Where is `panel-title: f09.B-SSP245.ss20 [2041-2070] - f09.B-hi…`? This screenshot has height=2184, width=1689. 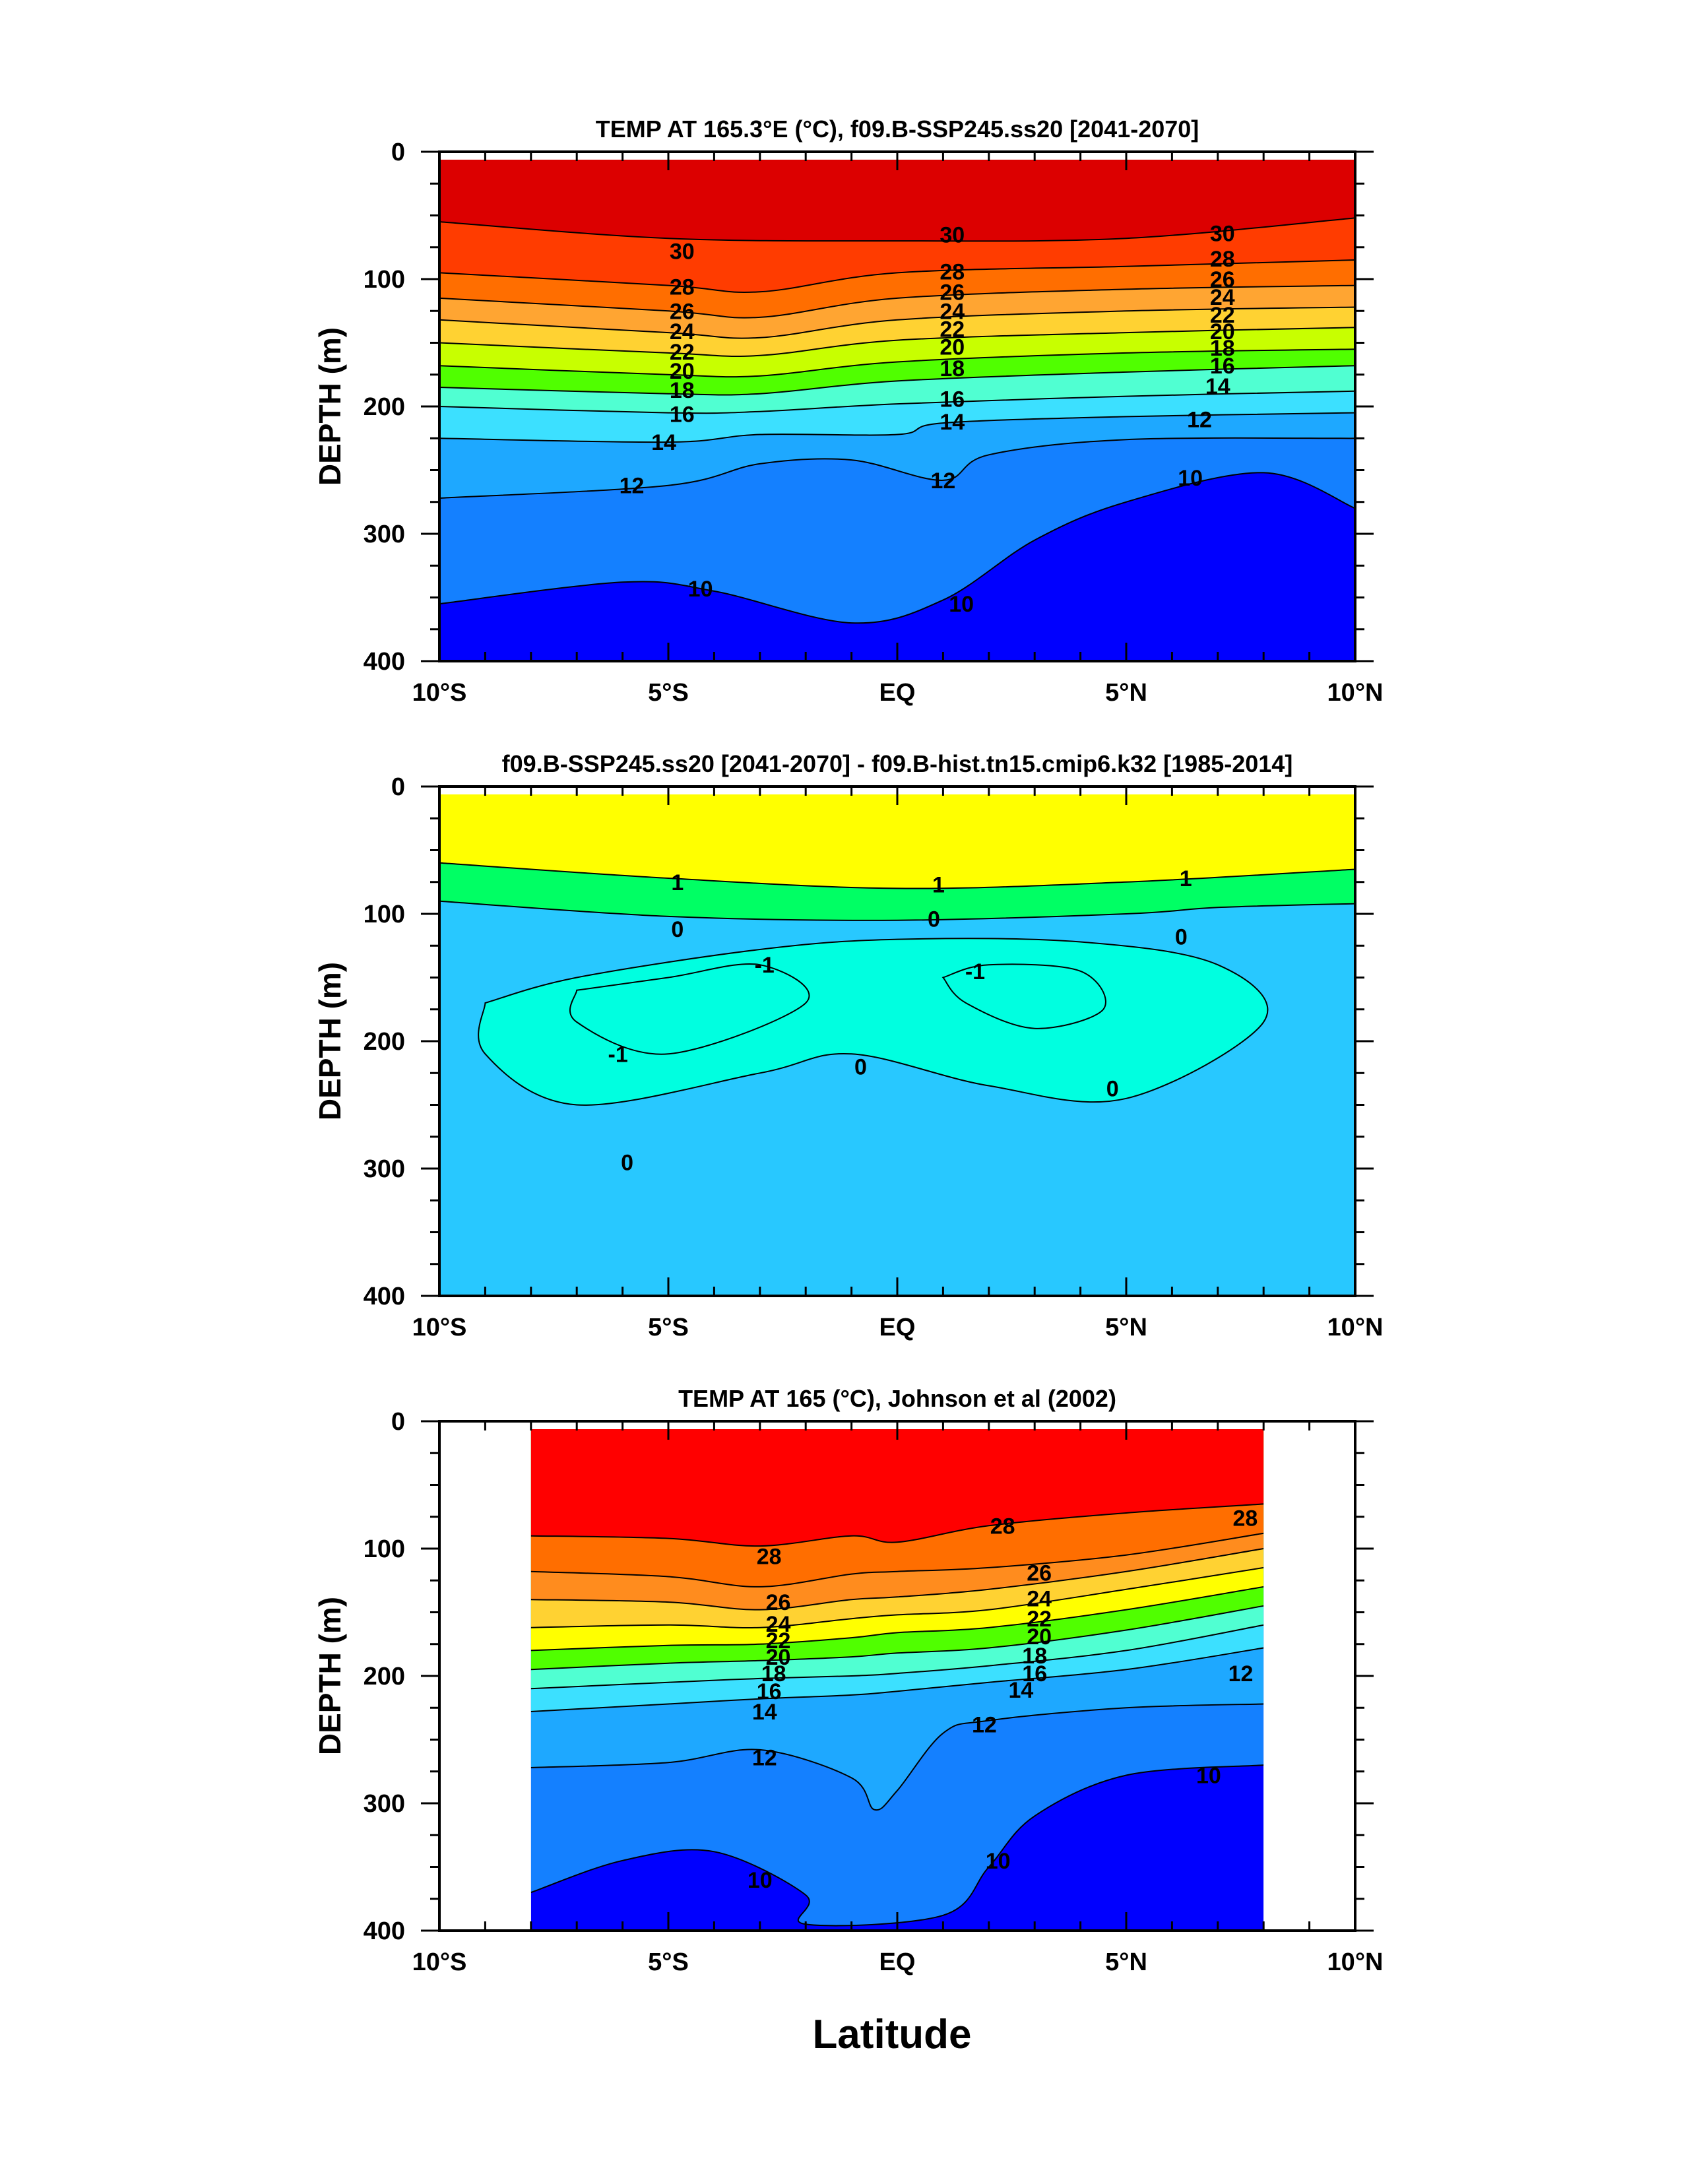
panel-title: f09.B-SSP245.ss20 [2041-2070] - f09.B-hi… is located at coordinates (897, 763).